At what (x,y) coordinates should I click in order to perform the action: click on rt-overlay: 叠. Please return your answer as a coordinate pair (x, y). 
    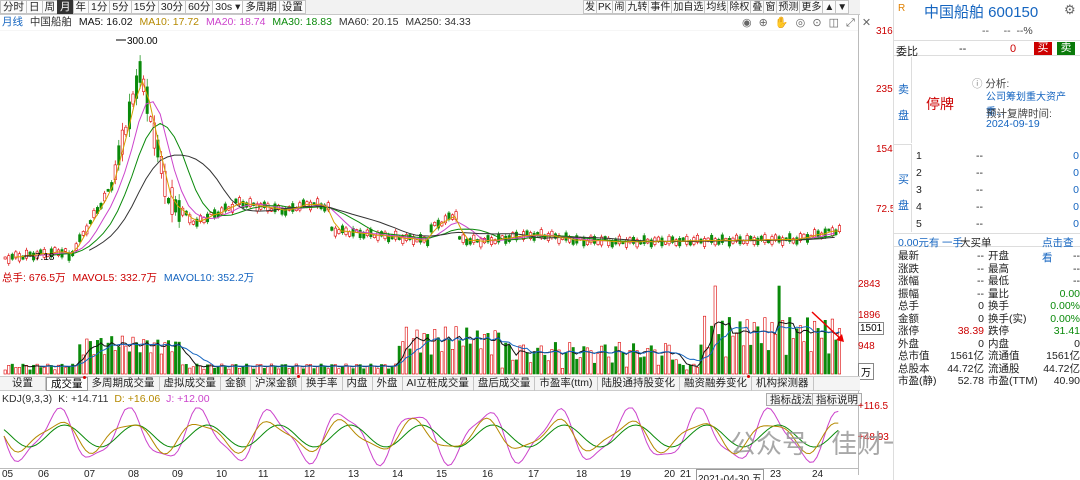
    Looking at the image, I should click on (757, 7).